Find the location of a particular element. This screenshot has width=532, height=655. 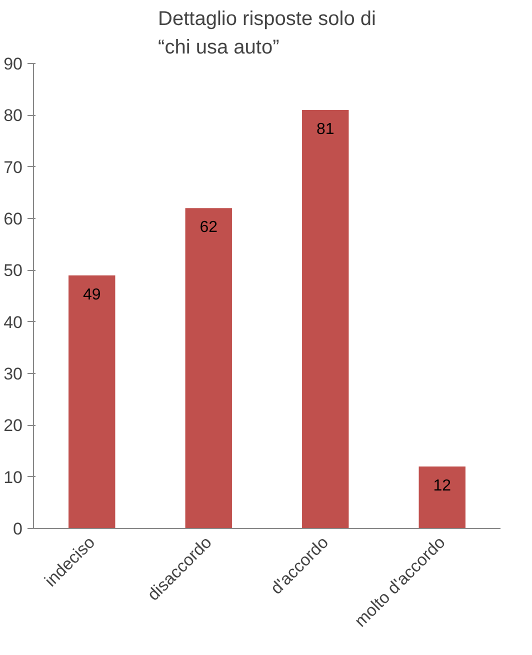

chart-title: Dettaglio risposte solo di “chi usa auto” is located at coordinates (267, 33).